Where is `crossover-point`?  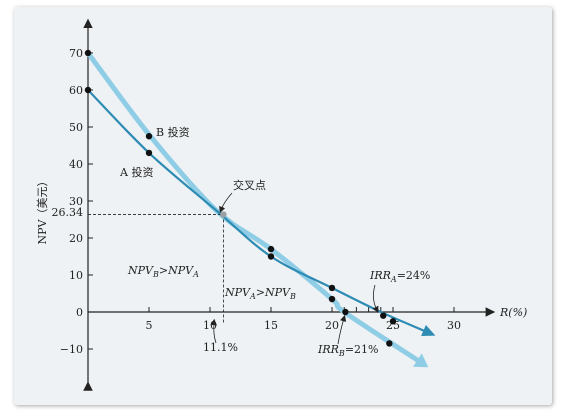
crossover-point is located at coordinates (223, 214).